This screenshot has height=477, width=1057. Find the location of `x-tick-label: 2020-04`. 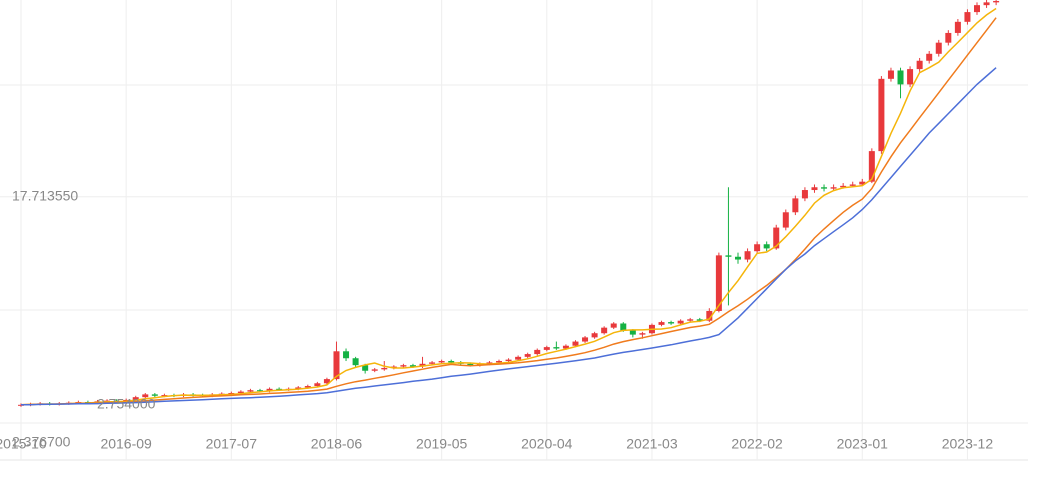

x-tick-label: 2020-04 is located at coordinates (547, 444).